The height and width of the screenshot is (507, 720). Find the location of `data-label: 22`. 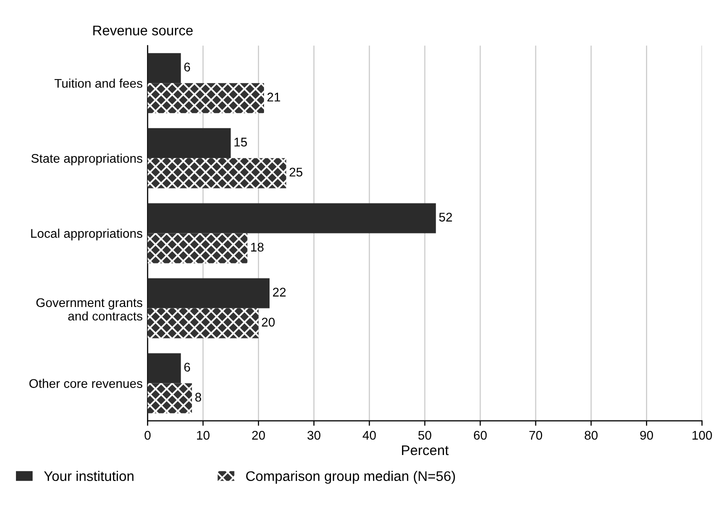

data-label: 22 is located at coordinates (279, 292).